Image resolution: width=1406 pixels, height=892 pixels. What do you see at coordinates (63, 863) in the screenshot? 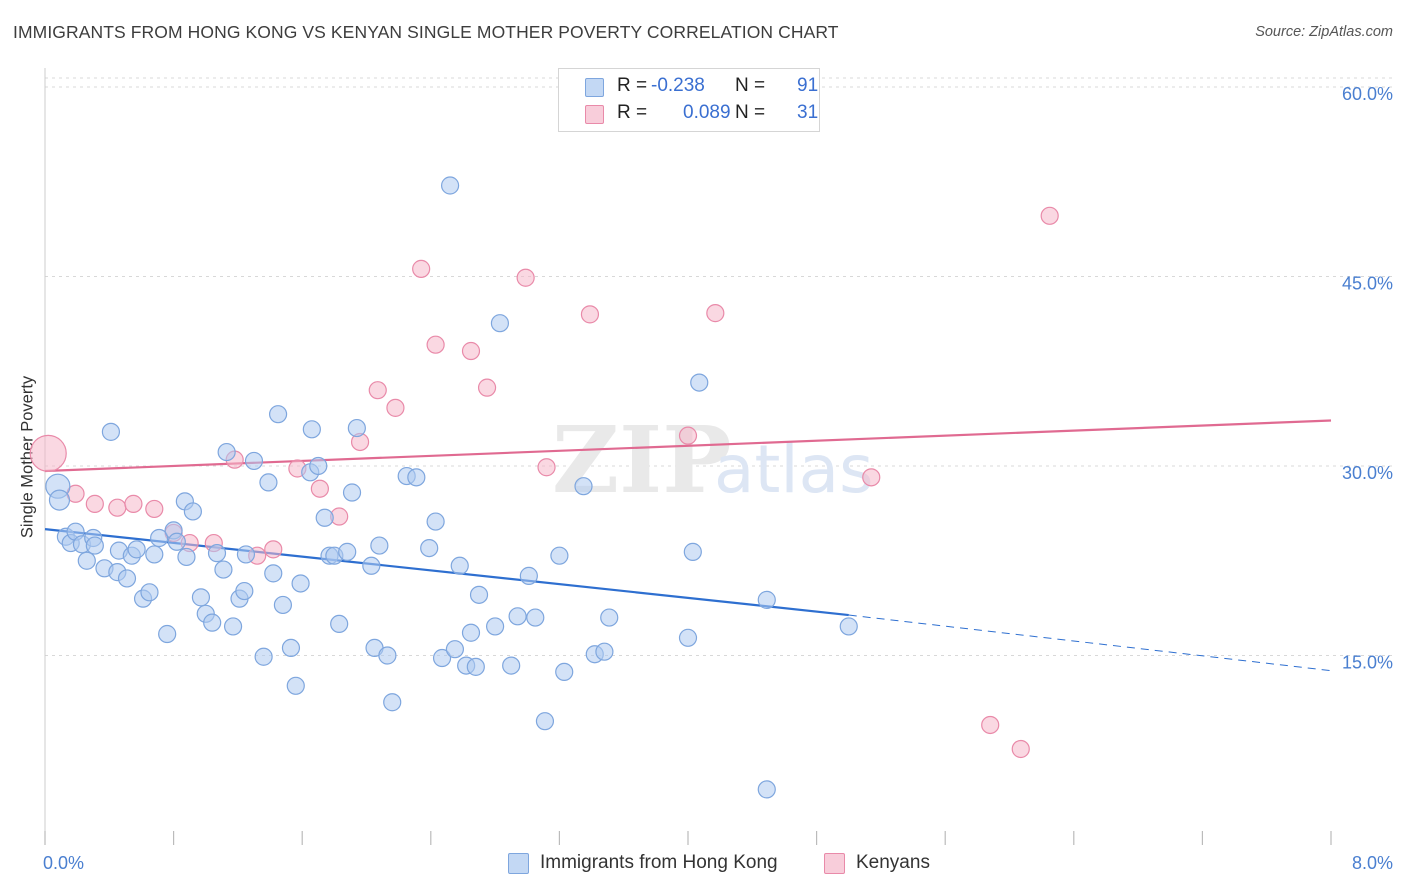
I see `x-tick-label: 0.0%` at bounding box center [63, 863].